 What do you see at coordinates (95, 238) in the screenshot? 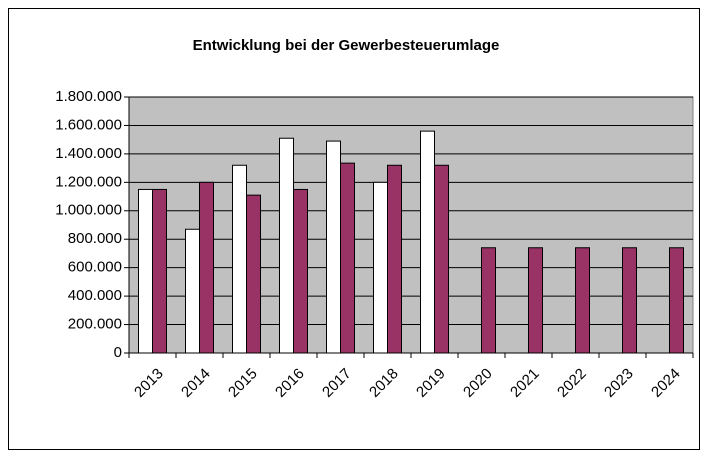
I see `y-tick-label: 800.000` at bounding box center [95, 238].